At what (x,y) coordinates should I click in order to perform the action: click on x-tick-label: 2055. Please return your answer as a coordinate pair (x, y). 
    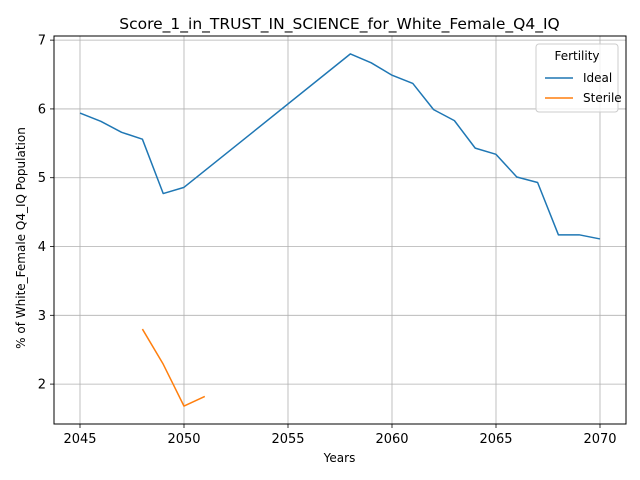
    Looking at the image, I should click on (287, 439).